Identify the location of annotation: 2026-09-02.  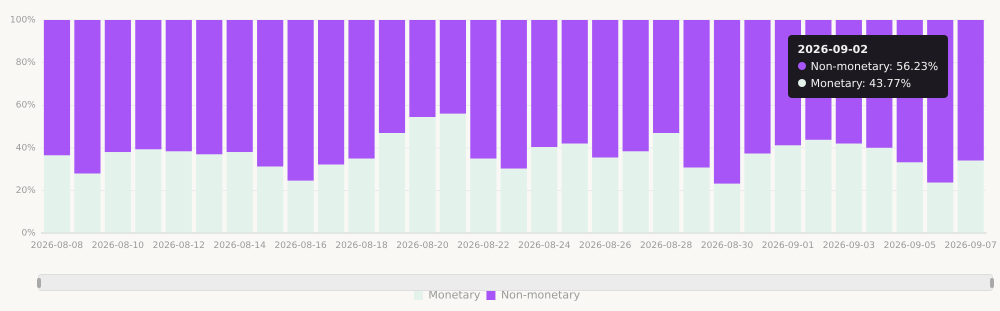
(833, 50).